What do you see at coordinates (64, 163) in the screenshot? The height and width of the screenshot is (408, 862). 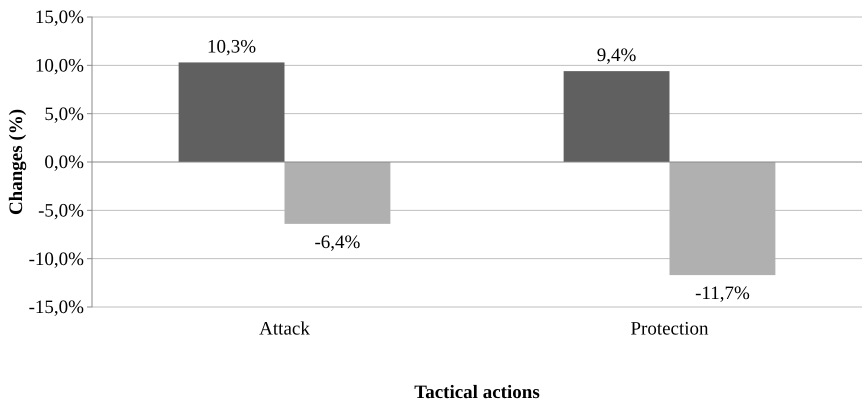 I see `y-tick-label: 0,0%` at bounding box center [64, 163].